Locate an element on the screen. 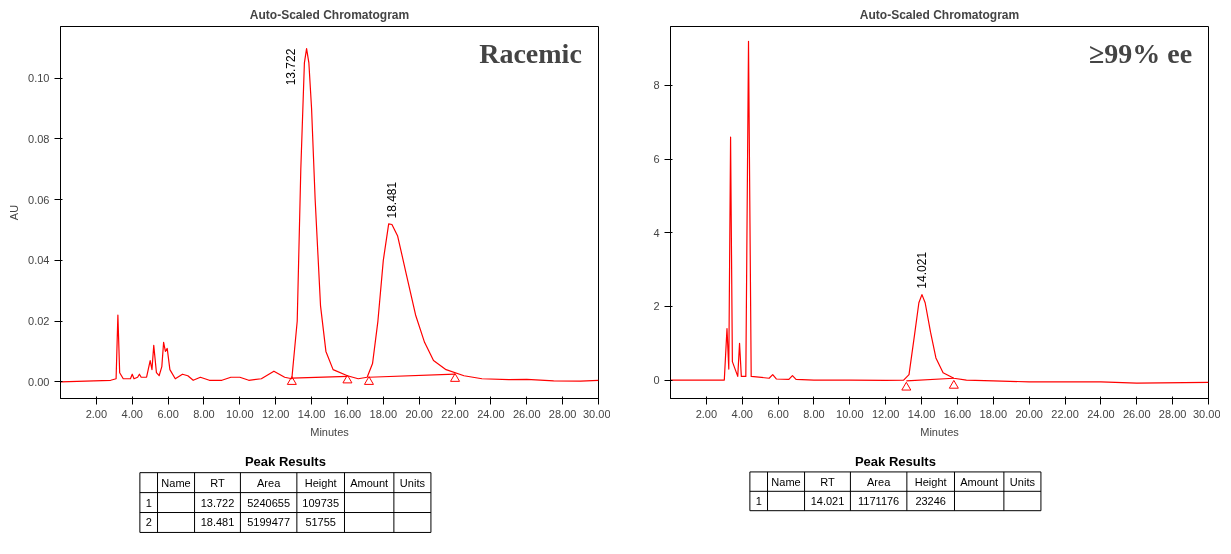  text: 18.481 is located at coordinates (217, 522).